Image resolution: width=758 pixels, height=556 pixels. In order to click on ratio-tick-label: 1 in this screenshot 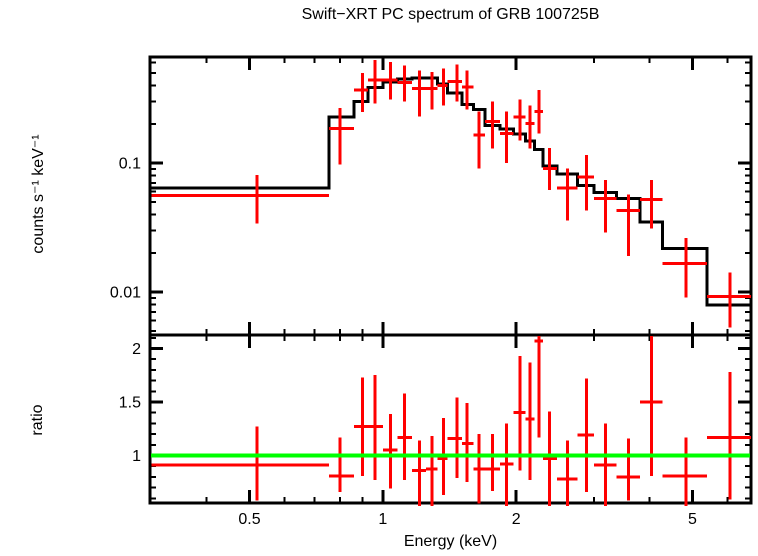, I will do `click(136, 456)`.